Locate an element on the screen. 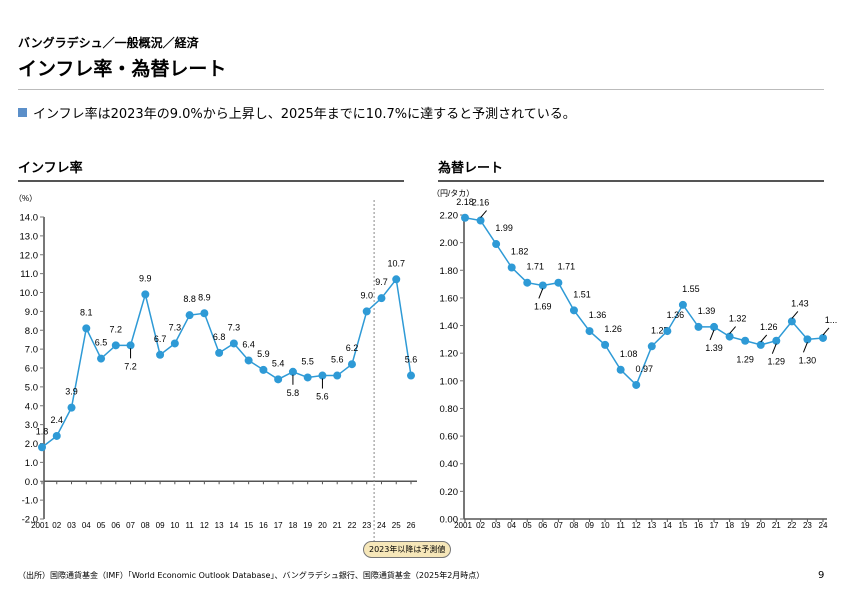 Image resolution: width=842 pixels, height=595 pixels. fx-unit-label: （円/タカ） is located at coordinates (453, 193).